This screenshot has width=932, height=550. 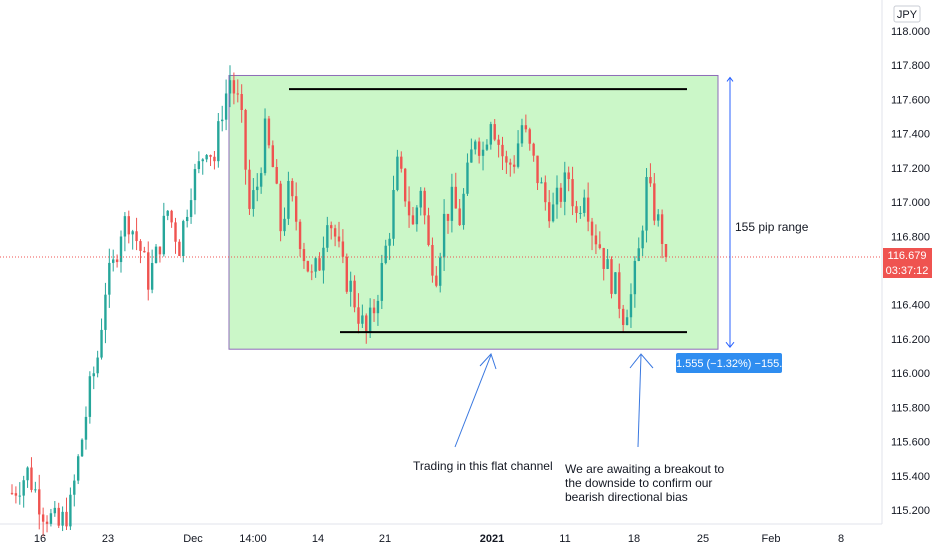 What do you see at coordinates (641, 400) in the screenshot?
I see `annotation-arrow-breakout` at bounding box center [641, 400].